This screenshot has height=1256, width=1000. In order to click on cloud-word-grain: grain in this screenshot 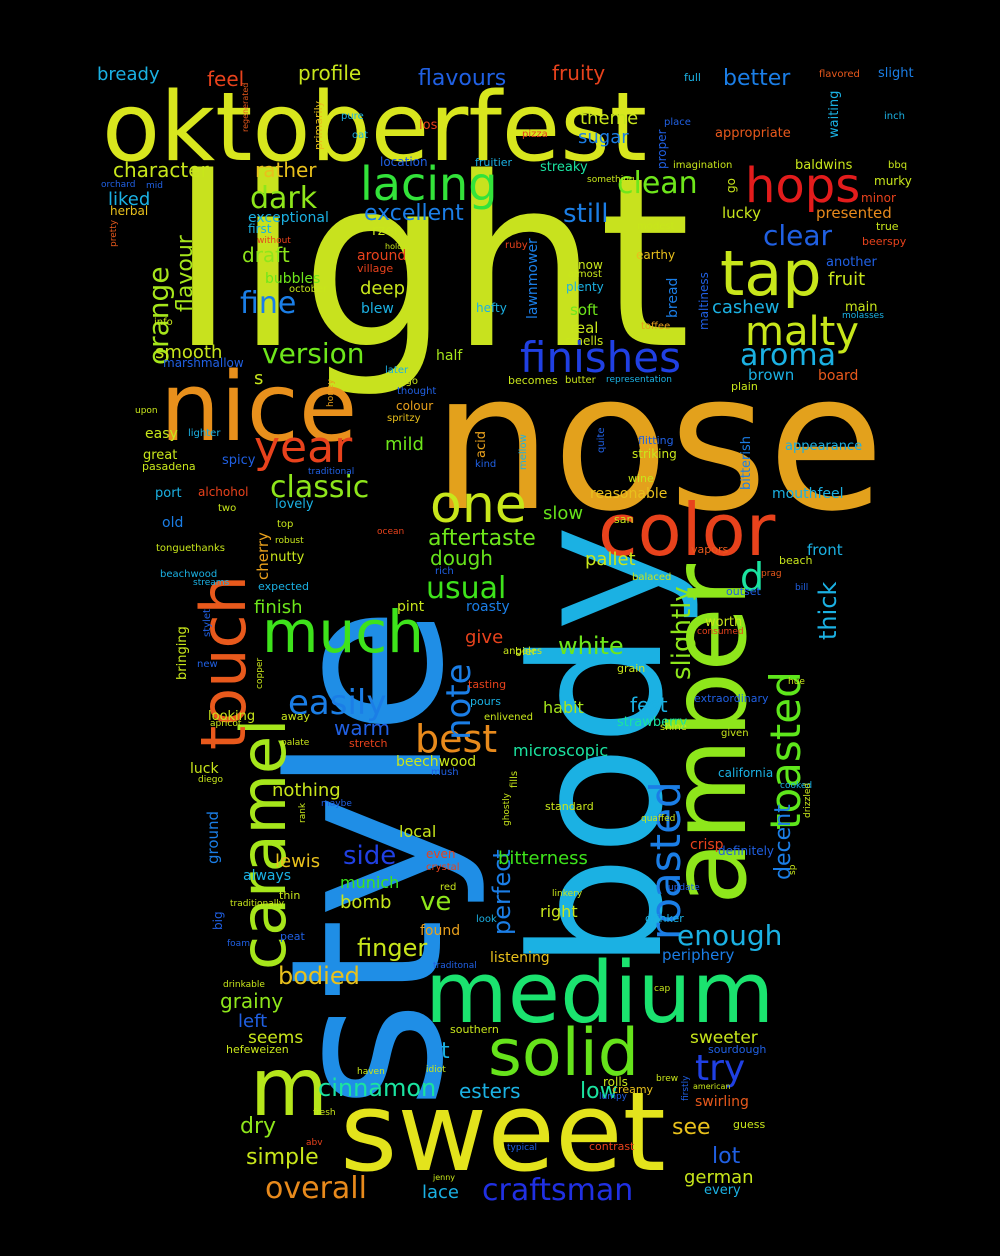, I will do `click(631, 668)`.